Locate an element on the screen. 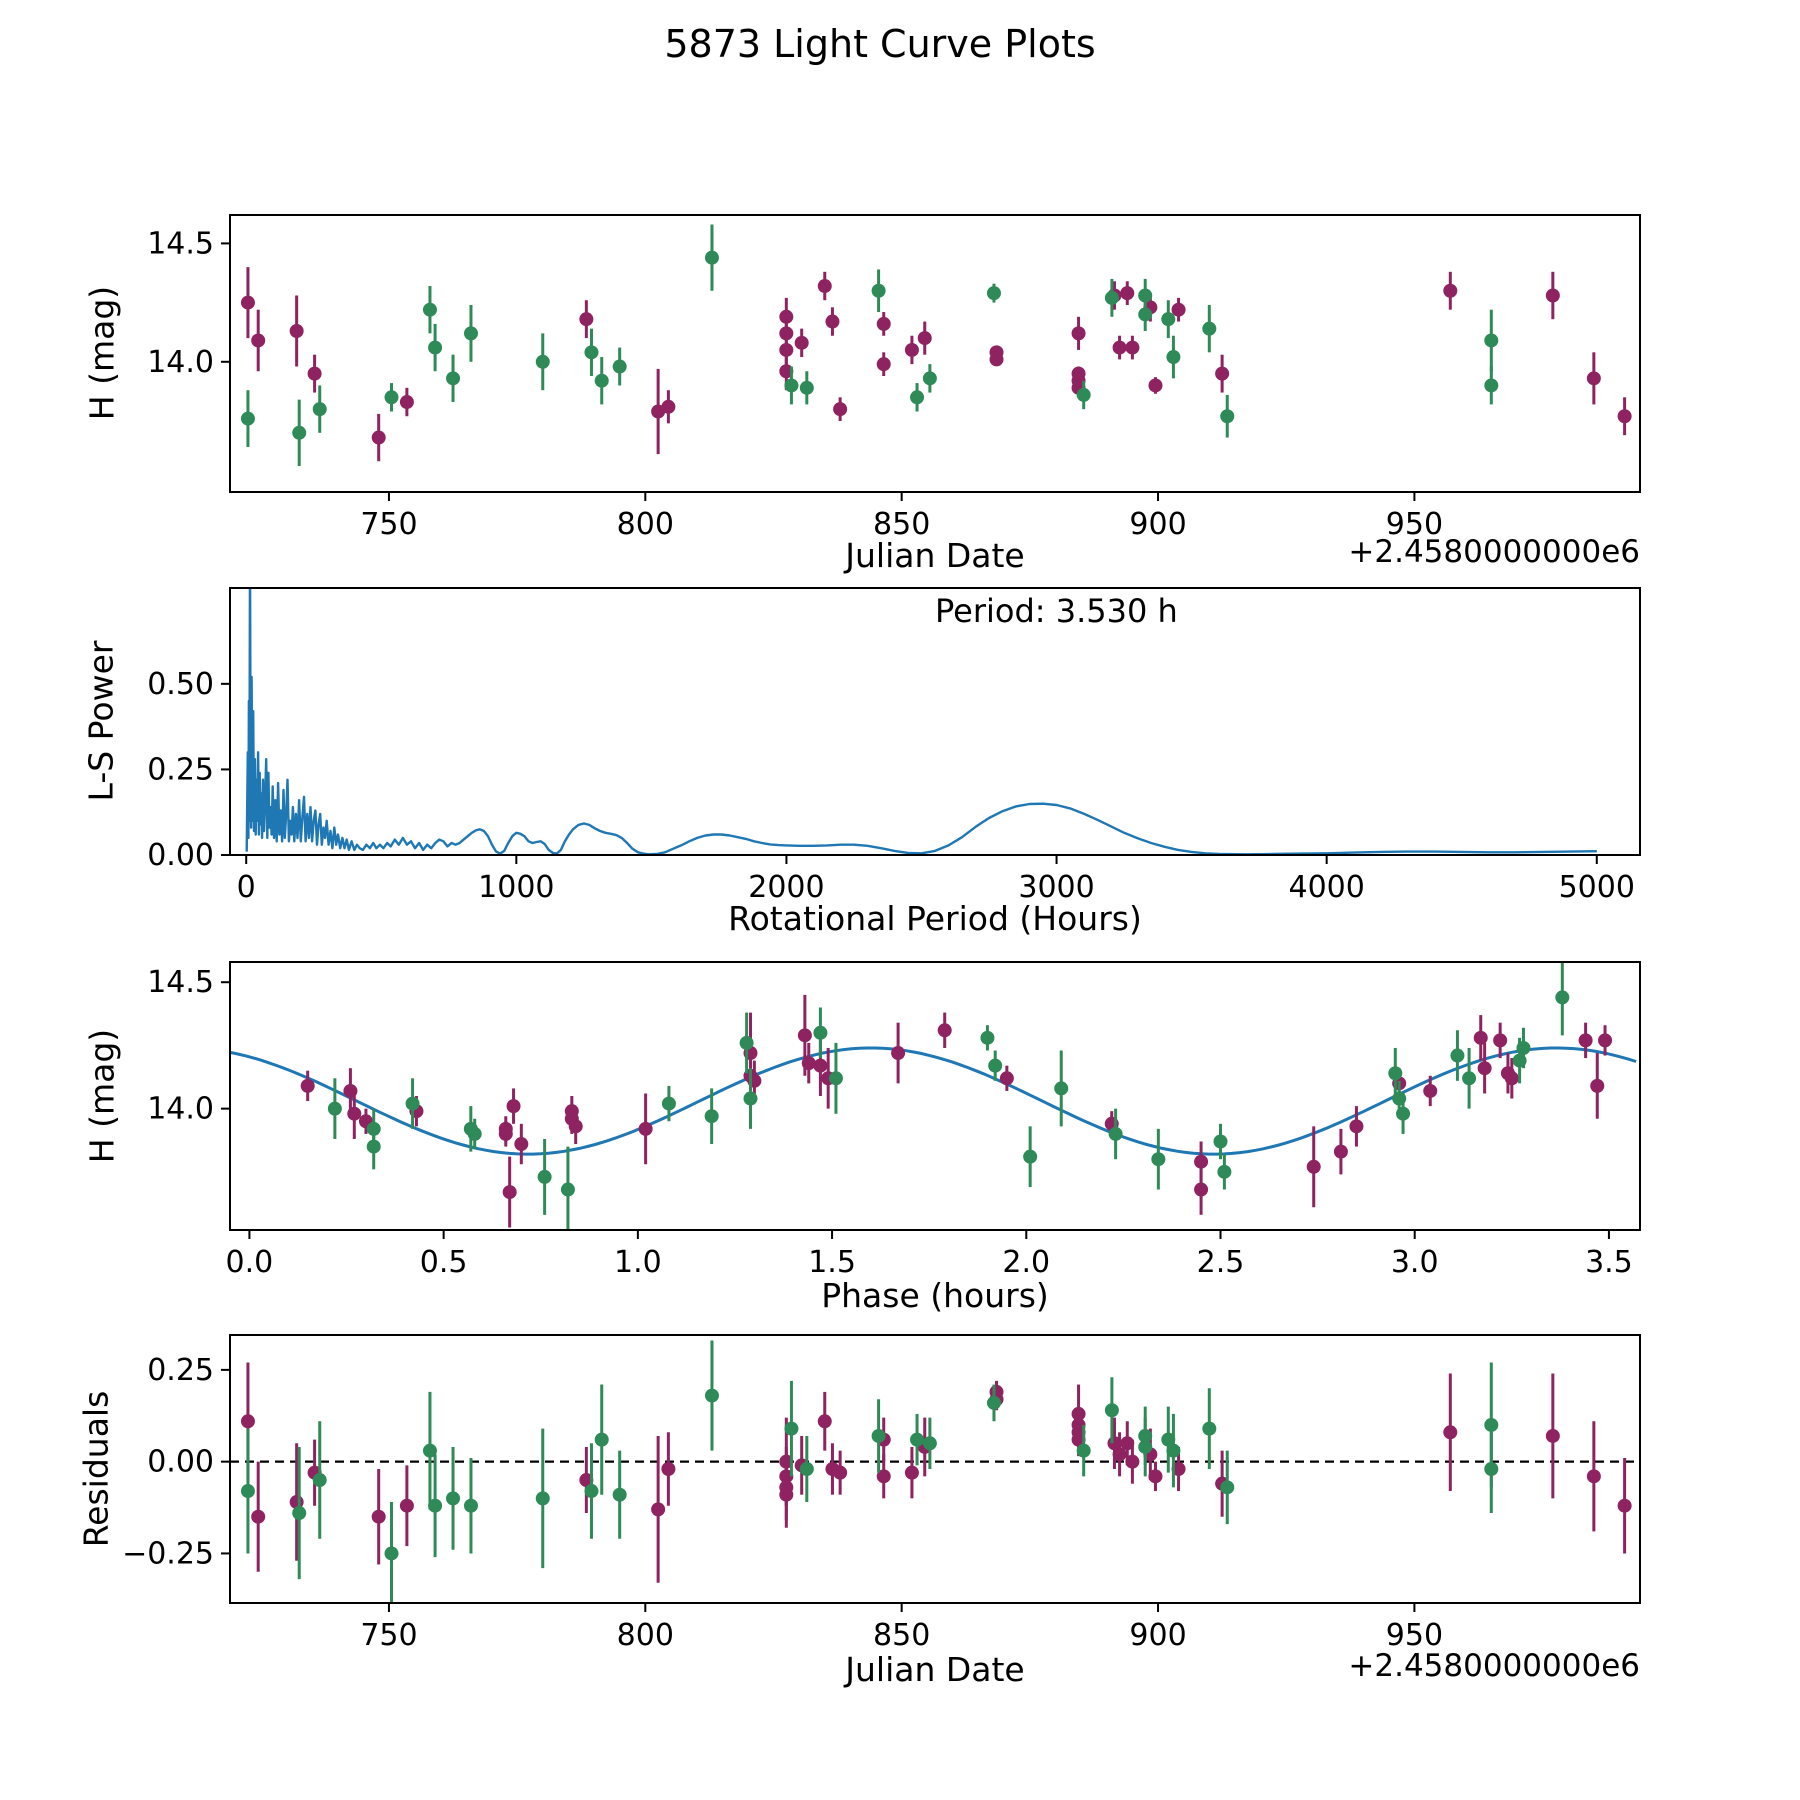 Image resolution: width=1800 pixels, height=1800 pixels. lightcurve-offset-text: +2.4580000000e6 is located at coordinates (1494, 552).